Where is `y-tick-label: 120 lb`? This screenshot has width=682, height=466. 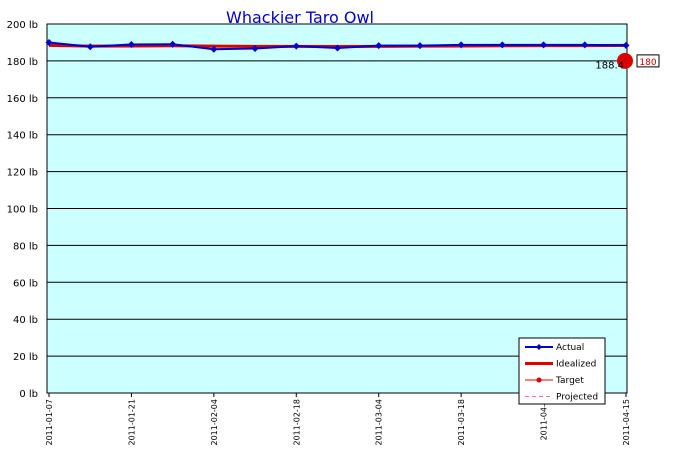 y-tick-label: 120 lb is located at coordinates (22, 173).